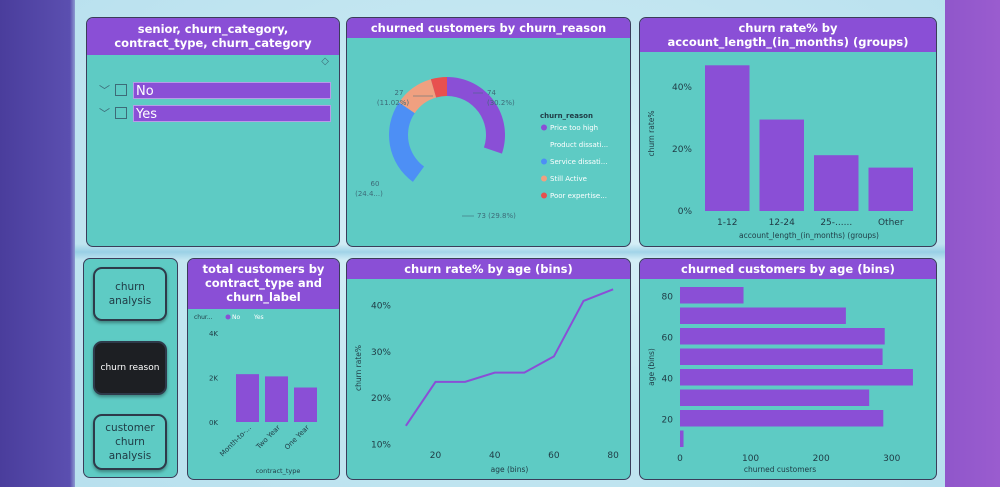 The width and height of the screenshot is (1000, 487). What do you see at coordinates (232, 90) in the screenshot?
I see `slicer-item-label: No` at bounding box center [232, 90].